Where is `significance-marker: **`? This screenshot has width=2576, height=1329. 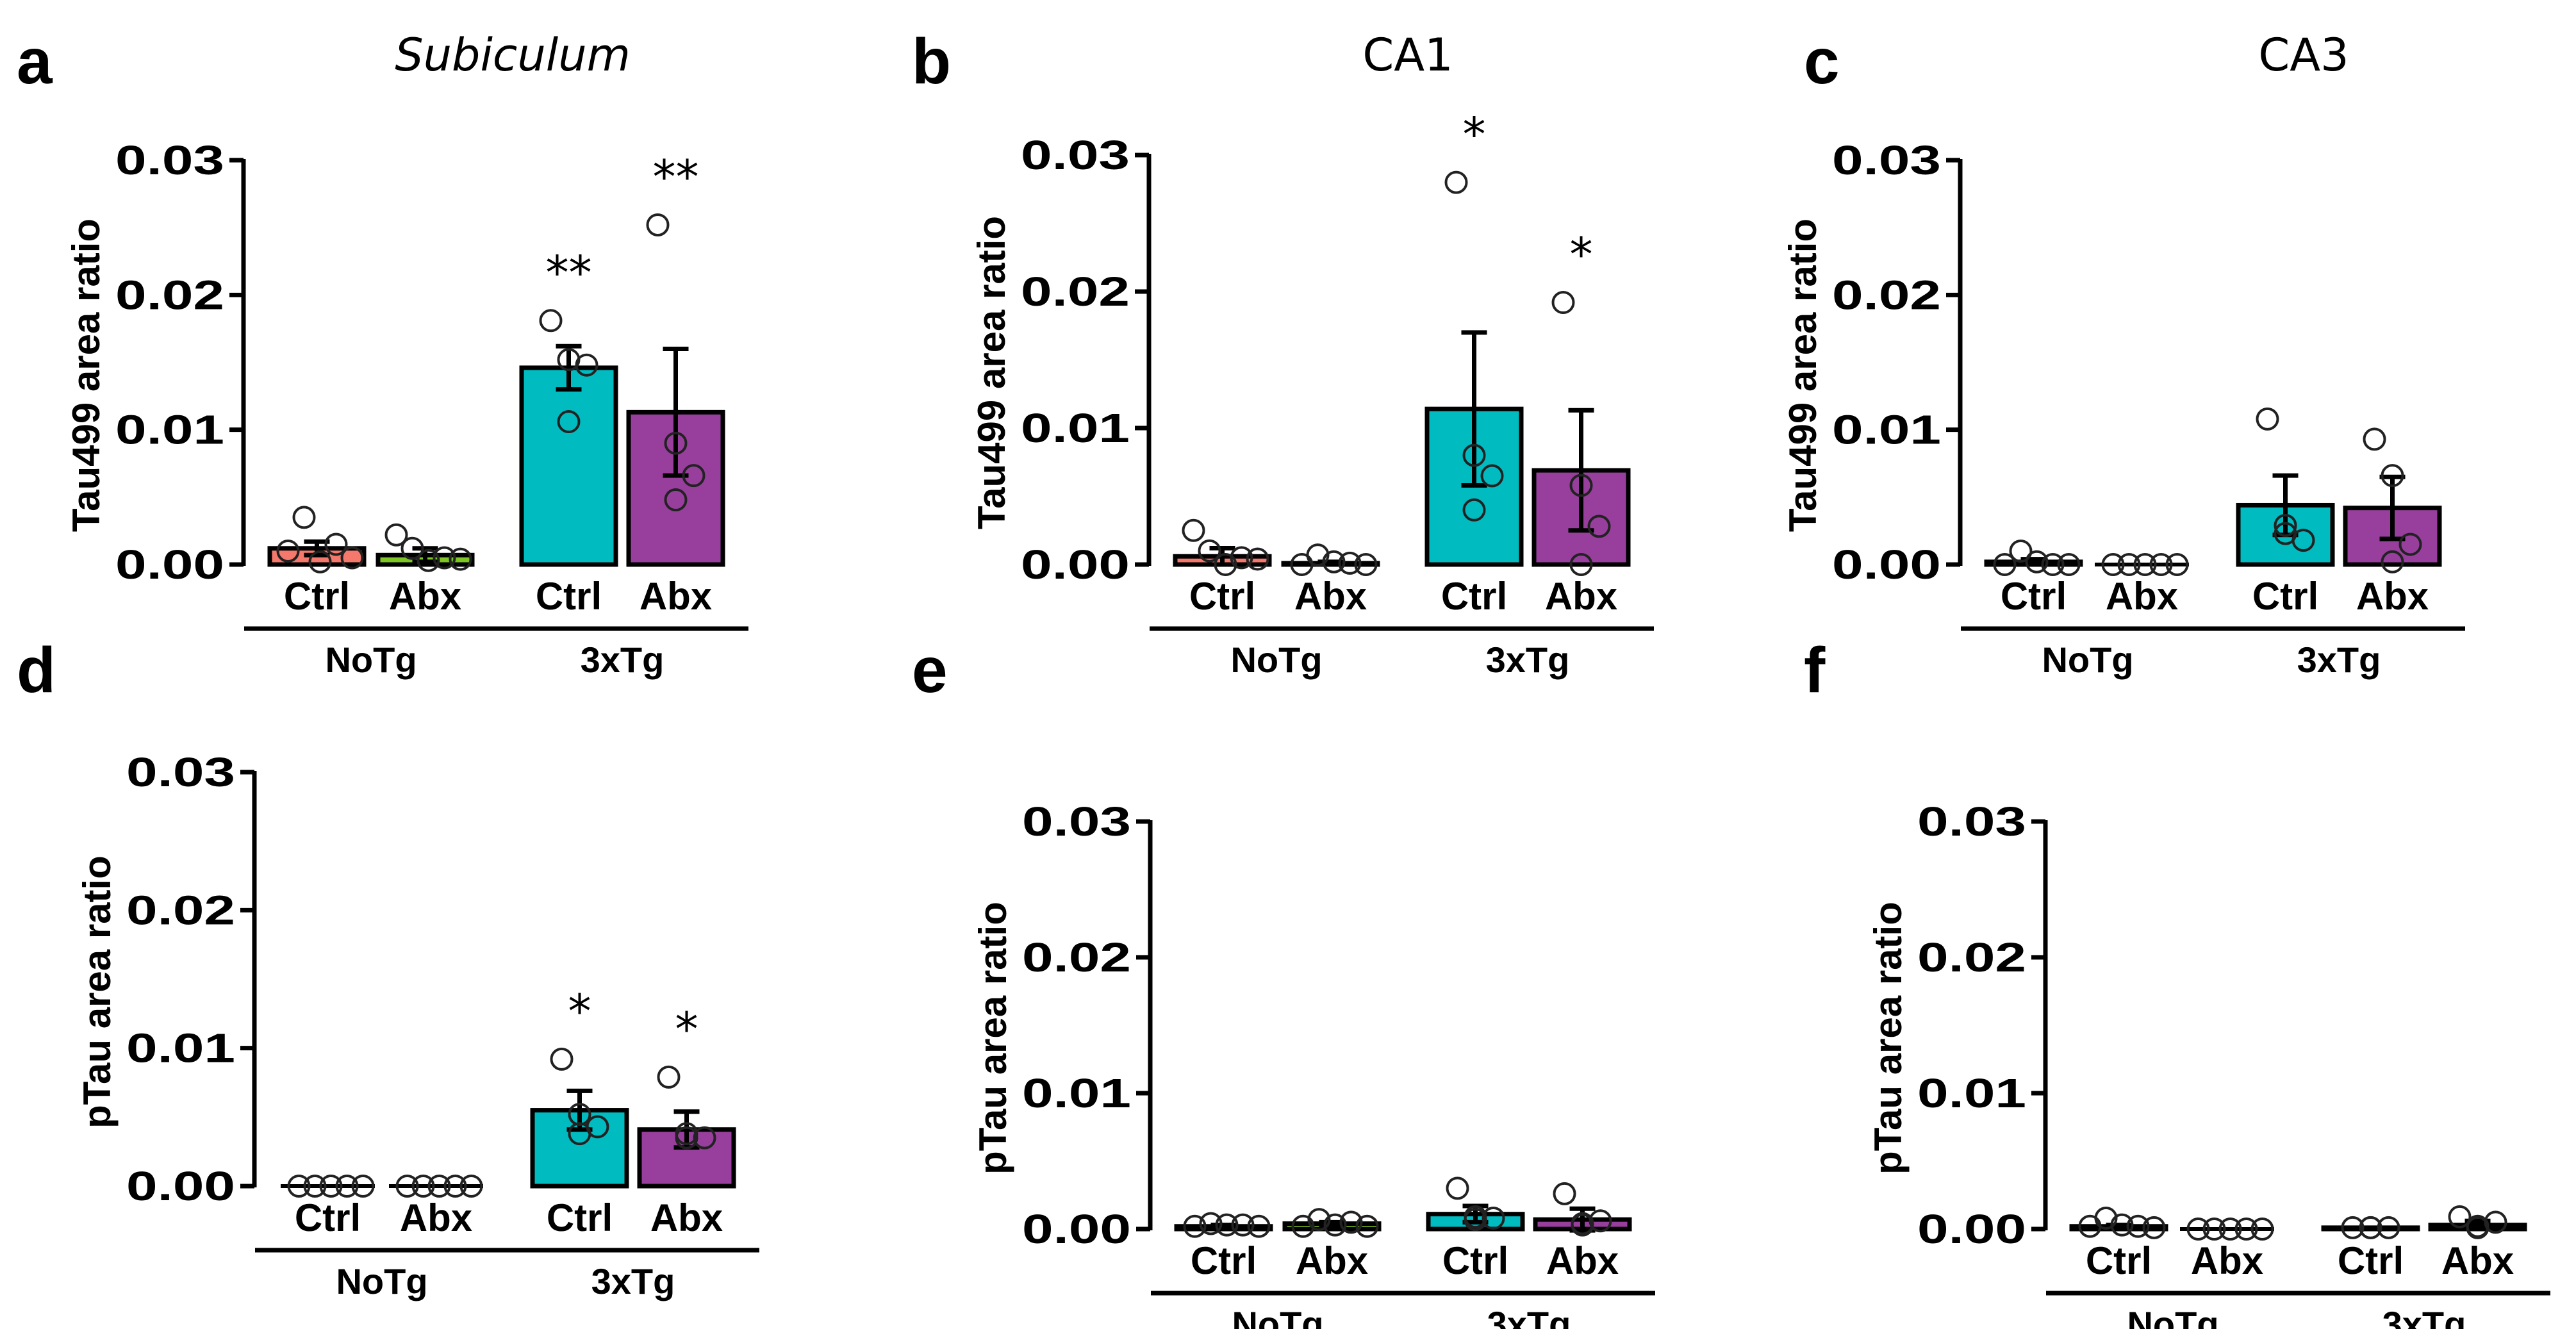
significance-marker: ** is located at coordinates (676, 177).